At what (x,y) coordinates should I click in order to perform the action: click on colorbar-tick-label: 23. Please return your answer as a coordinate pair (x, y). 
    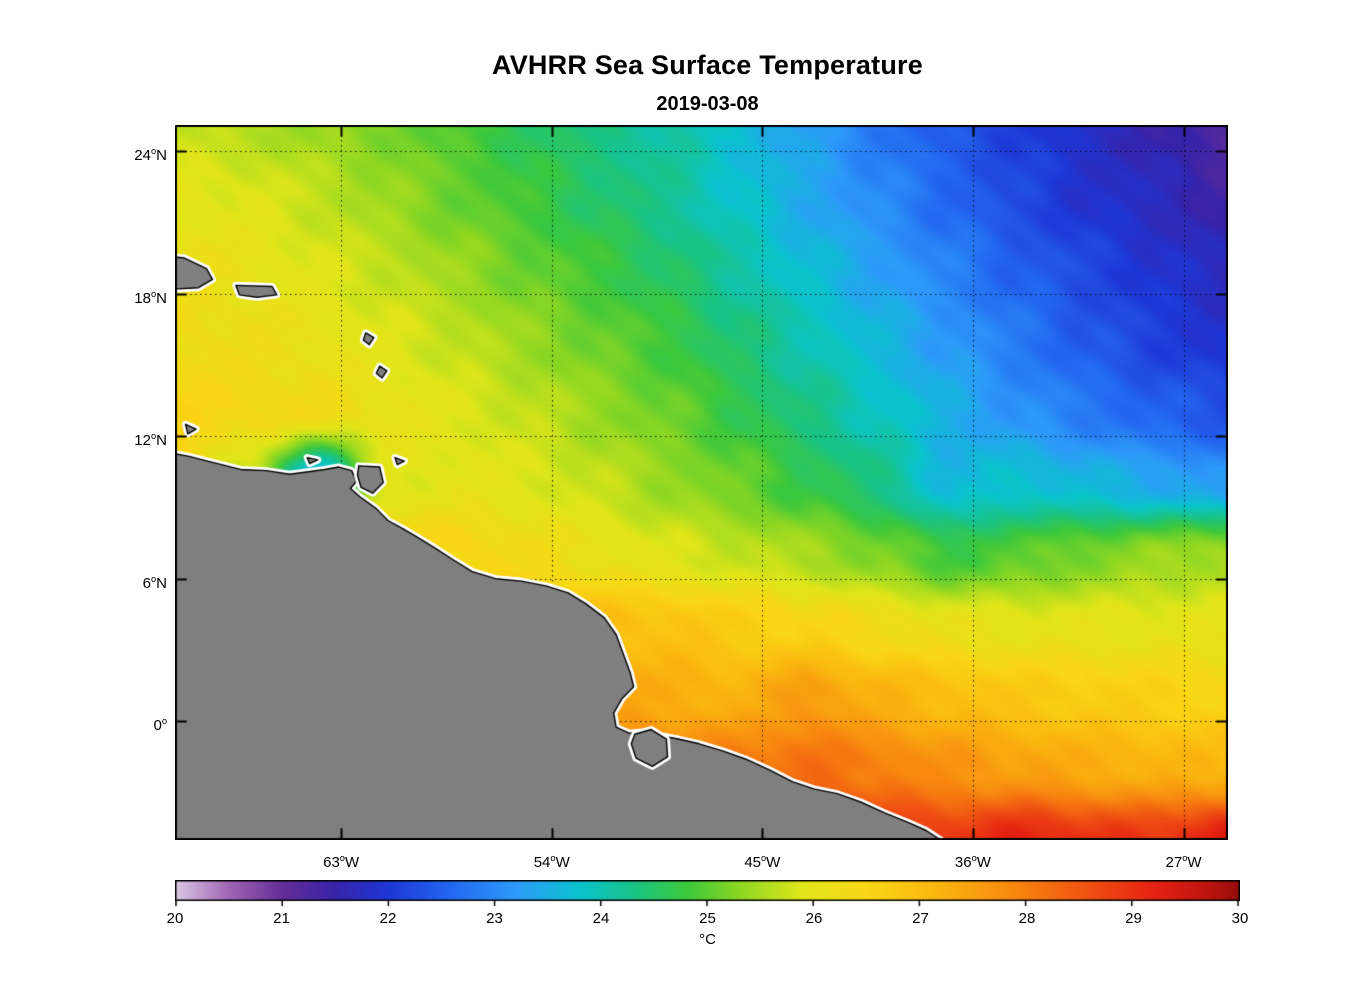
    Looking at the image, I should click on (494, 918).